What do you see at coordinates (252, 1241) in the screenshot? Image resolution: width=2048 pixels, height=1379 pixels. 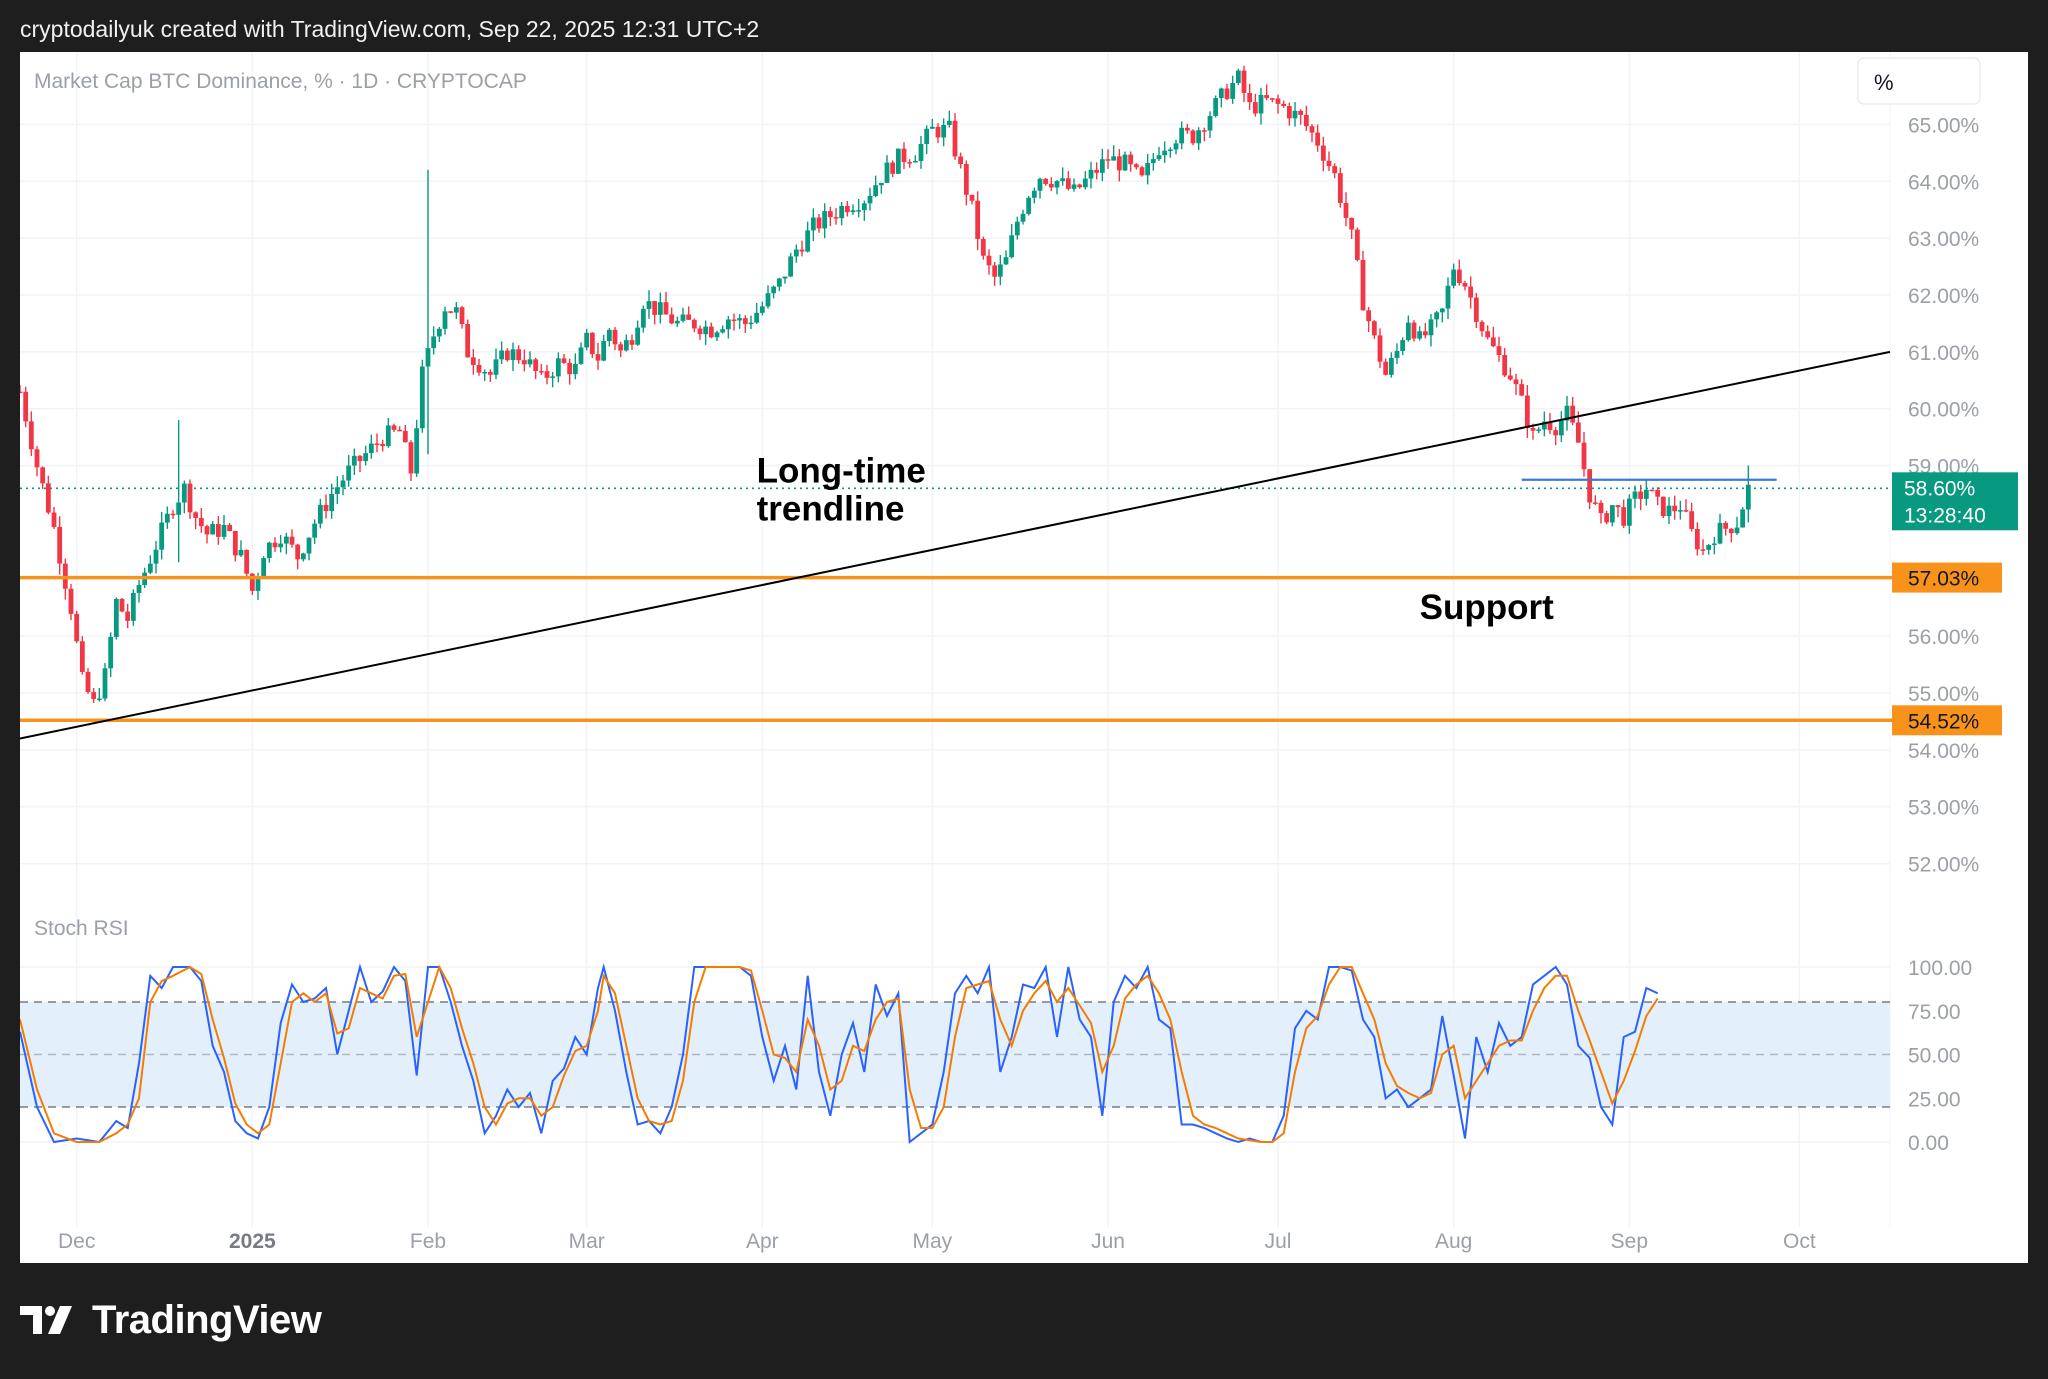 I see `x-tick-label: 2025` at bounding box center [252, 1241].